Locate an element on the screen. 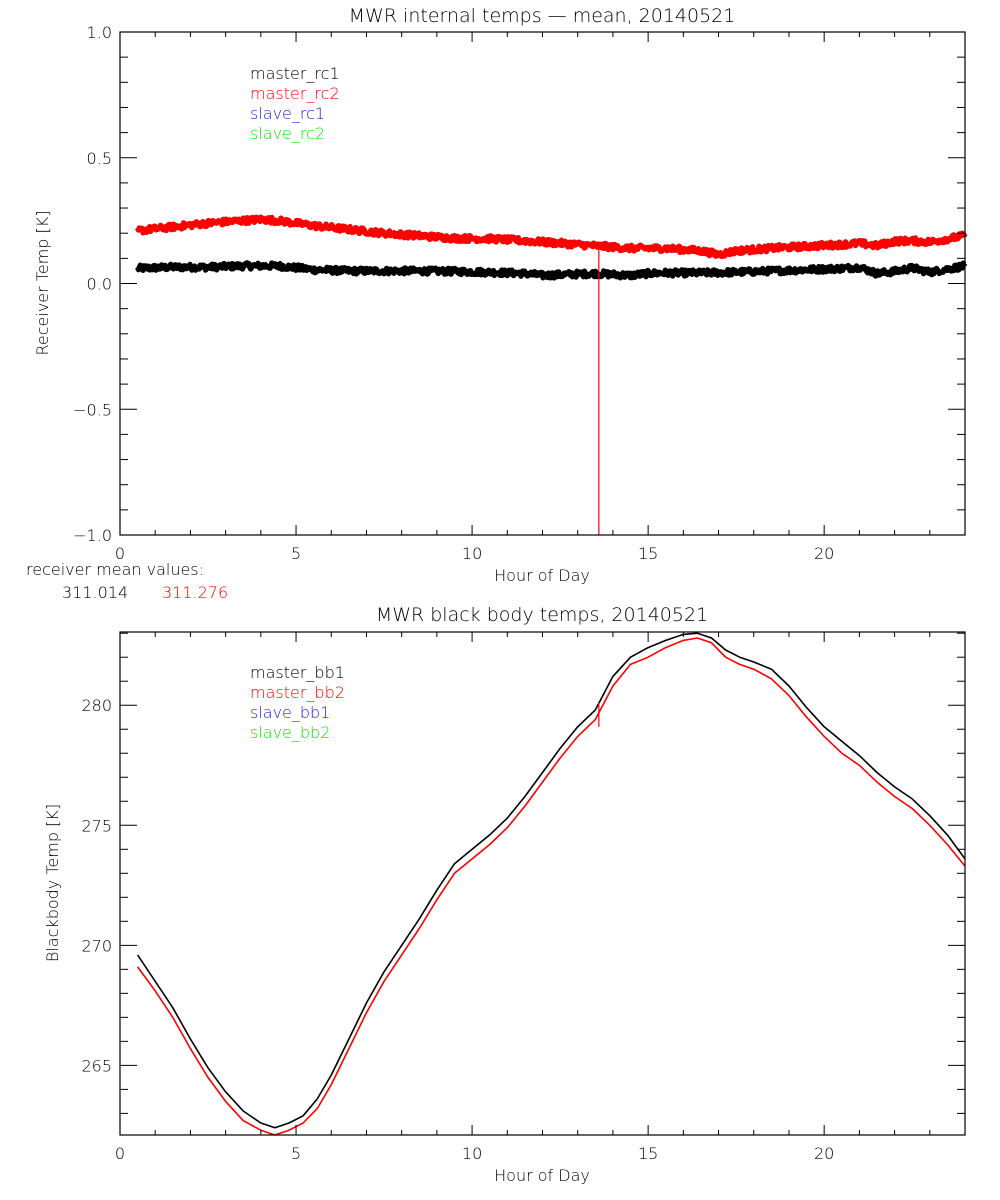  y-tick-label: 0.0 is located at coordinates (99, 284).